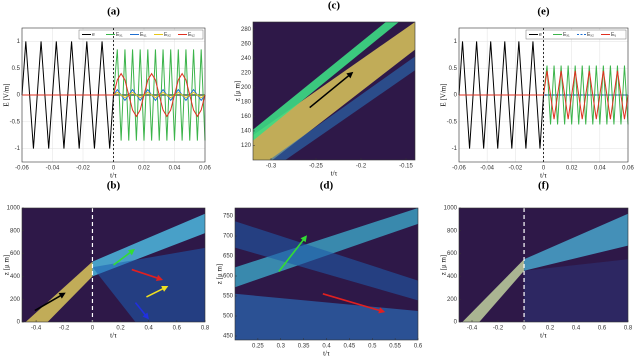 Image resolution: width=640 pixels, height=361 pixels. I want to click on panel-title: (f), so click(543, 186).